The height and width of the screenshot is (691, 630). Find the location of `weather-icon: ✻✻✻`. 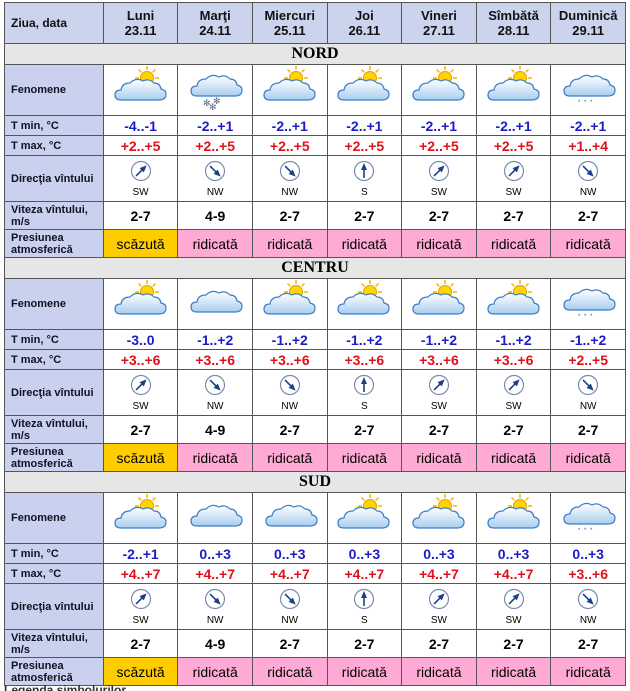

weather-icon: ✻✻✻ is located at coordinates (216, 93).